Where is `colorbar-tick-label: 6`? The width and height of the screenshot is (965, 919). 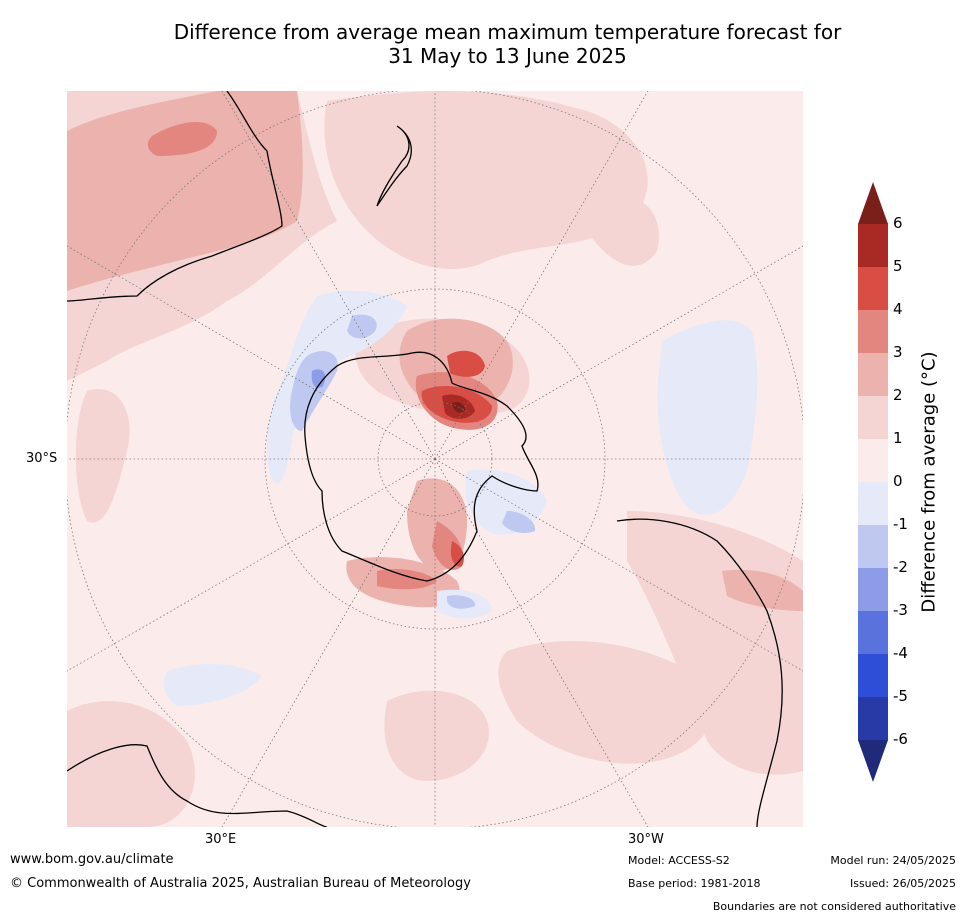
colorbar-tick-label: 6 is located at coordinates (898, 223).